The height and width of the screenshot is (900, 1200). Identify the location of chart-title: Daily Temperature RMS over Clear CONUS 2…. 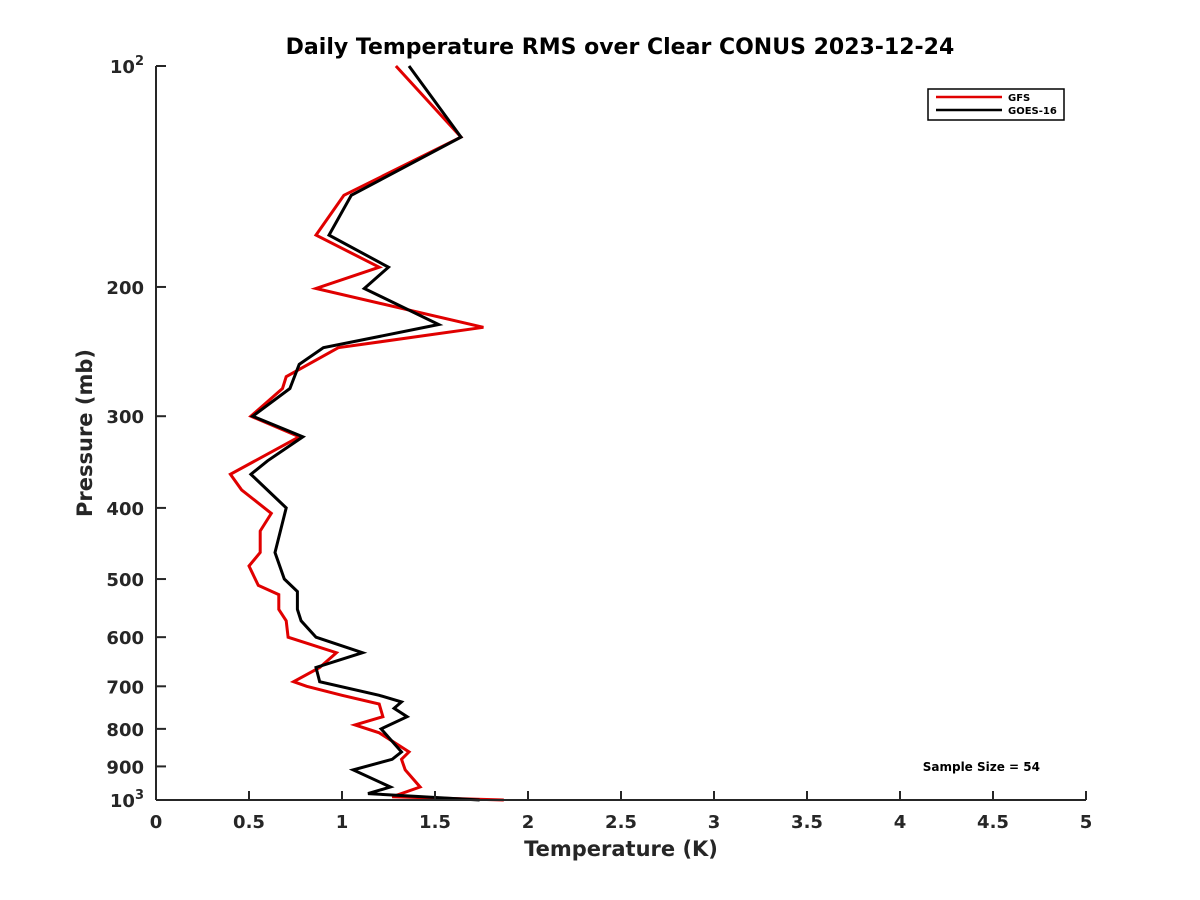
(620, 47).